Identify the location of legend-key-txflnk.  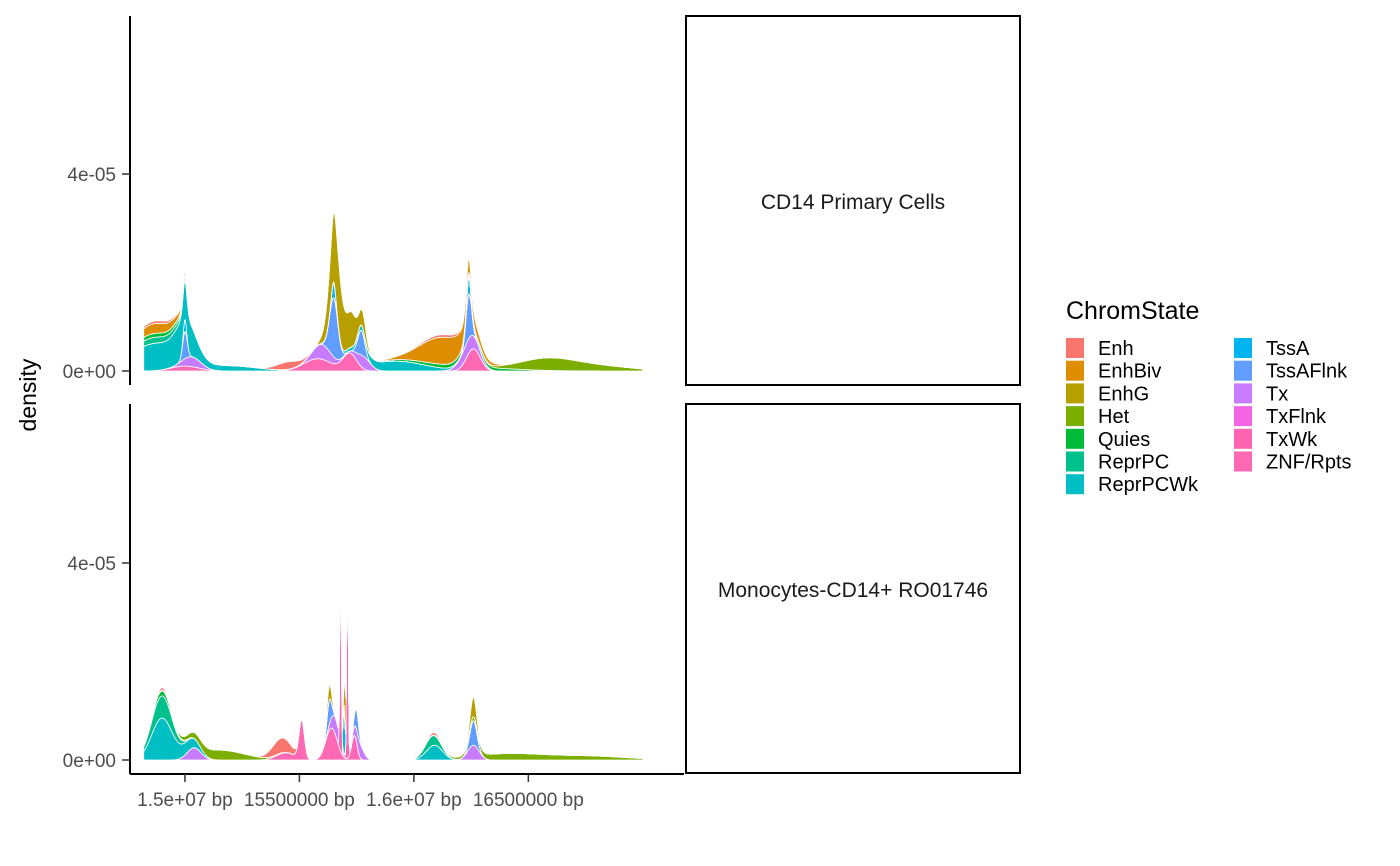
(1243, 416).